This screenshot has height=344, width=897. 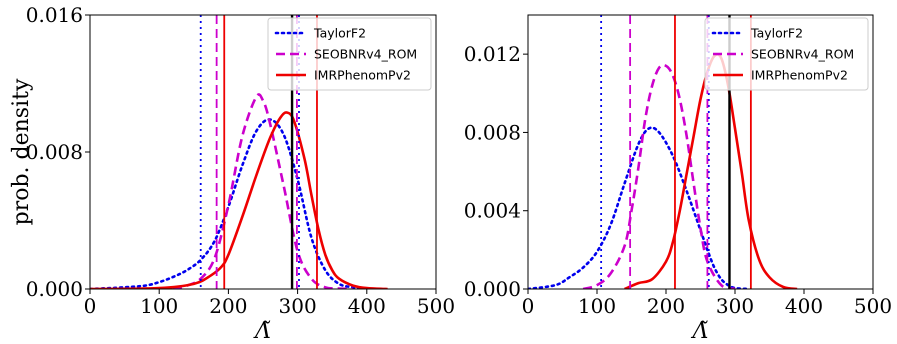 I want to click on y-tick-label: 0.012, so click(x=492, y=54).